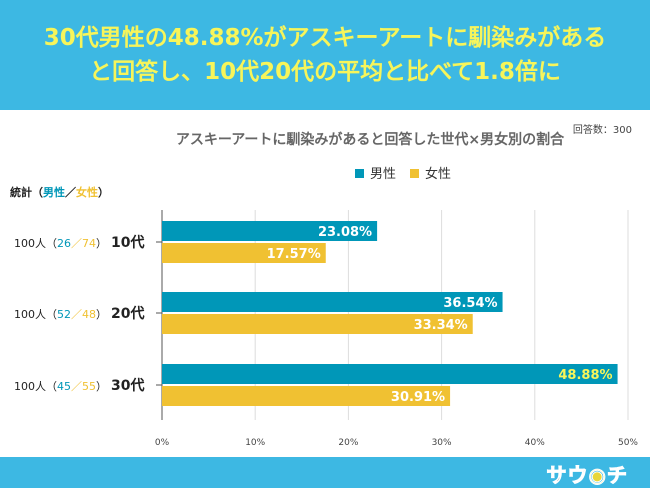 This screenshot has height=488, width=650. Describe the element at coordinates (79, 386) in the screenshot. I see `category-label: 100人（45／55） 30代` at that location.